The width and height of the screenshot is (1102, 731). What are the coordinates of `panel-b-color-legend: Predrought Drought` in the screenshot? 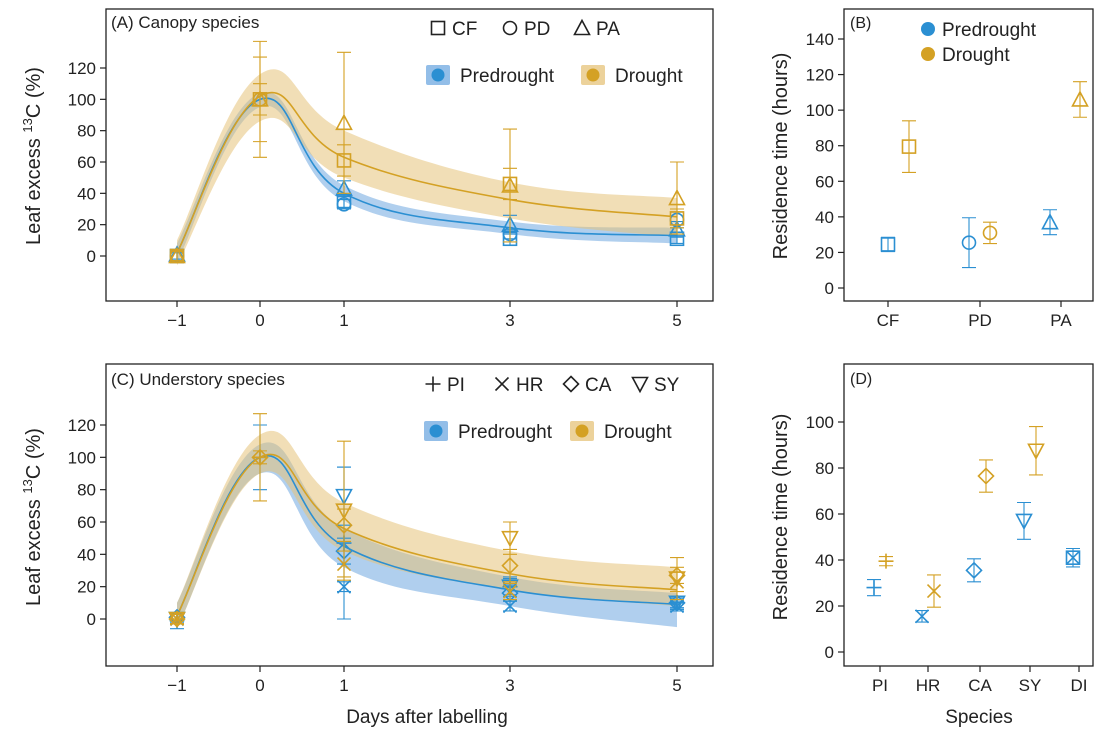 It's located at (979, 43).